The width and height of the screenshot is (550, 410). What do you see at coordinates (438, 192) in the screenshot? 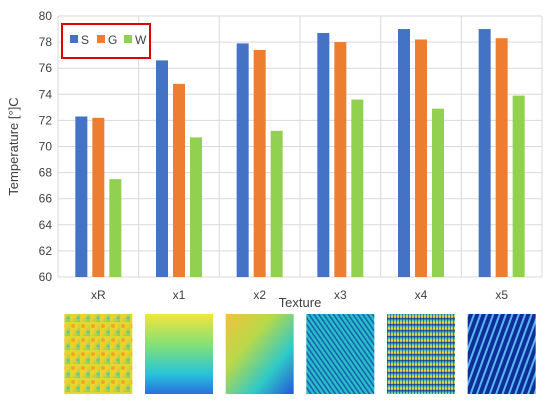
I see `bar-W-x4` at bounding box center [438, 192].